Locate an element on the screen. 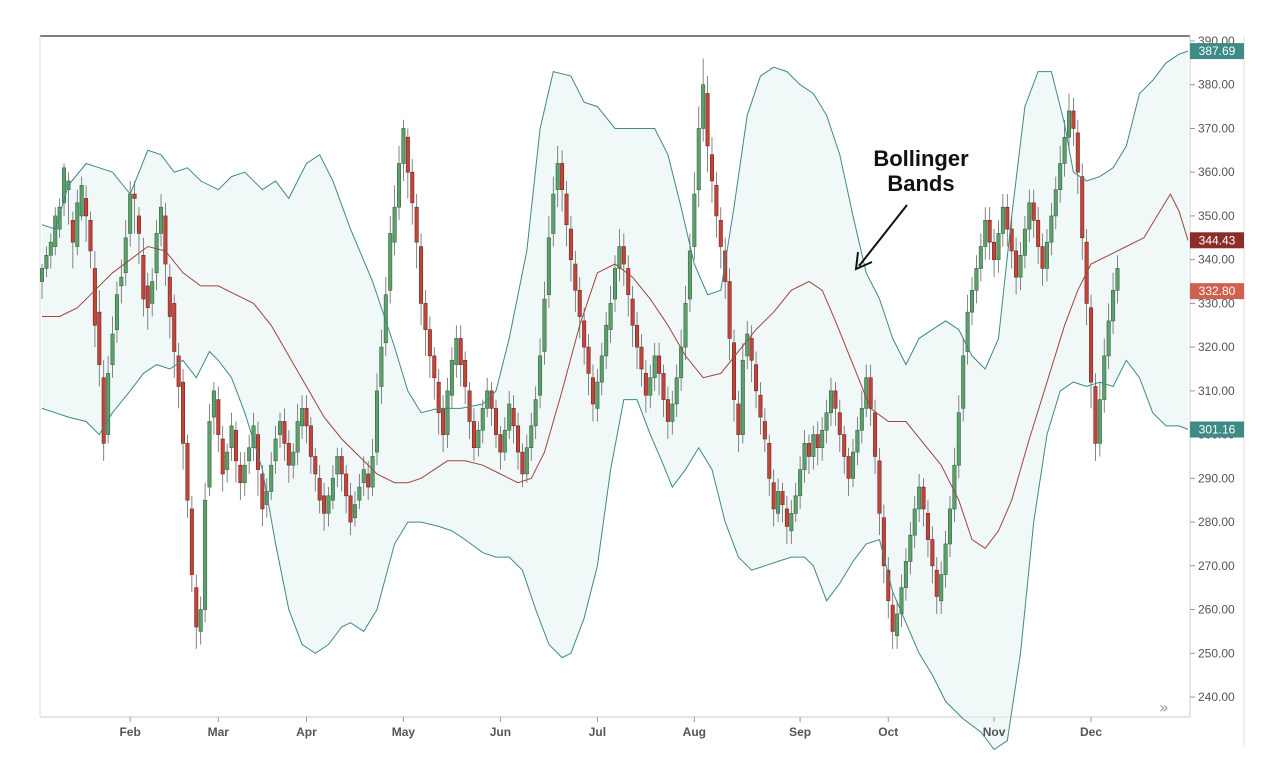  y-tick-label: 380.00 is located at coordinates (1216, 85).